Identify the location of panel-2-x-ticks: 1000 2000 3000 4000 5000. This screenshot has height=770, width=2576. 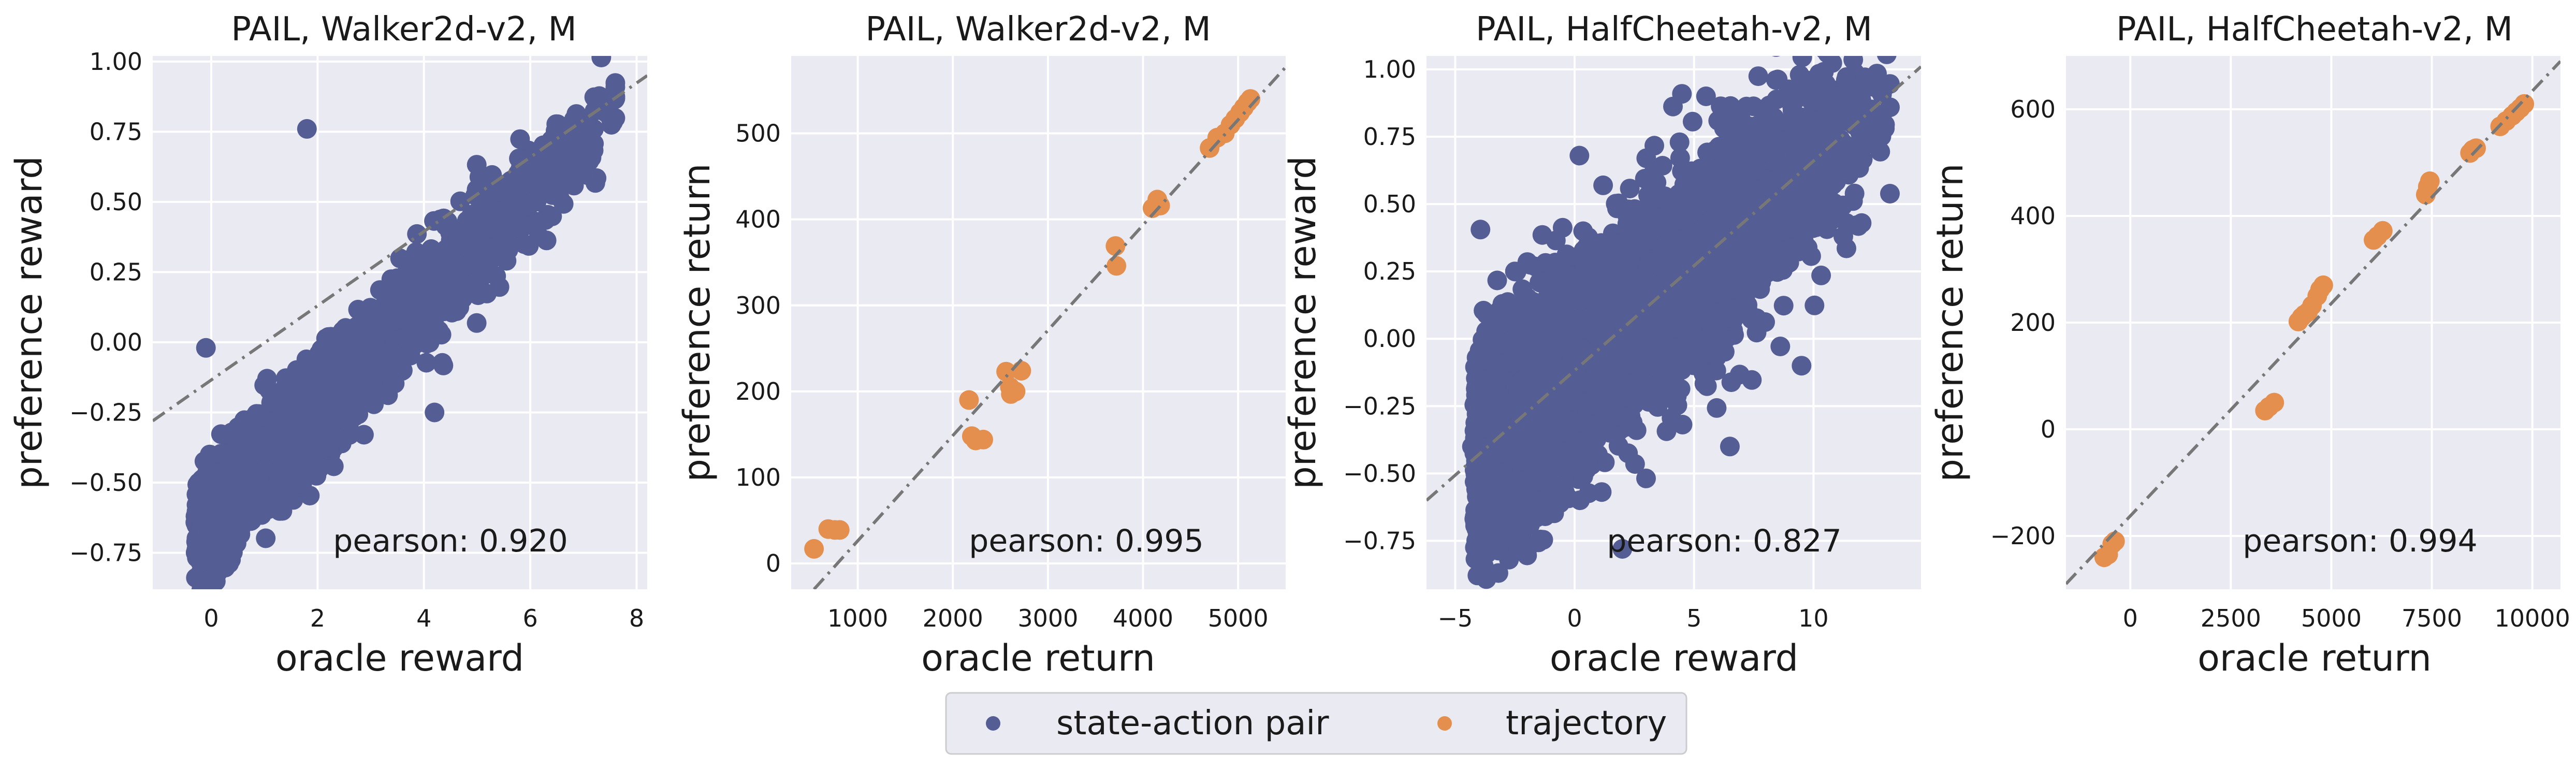
(1048, 618).